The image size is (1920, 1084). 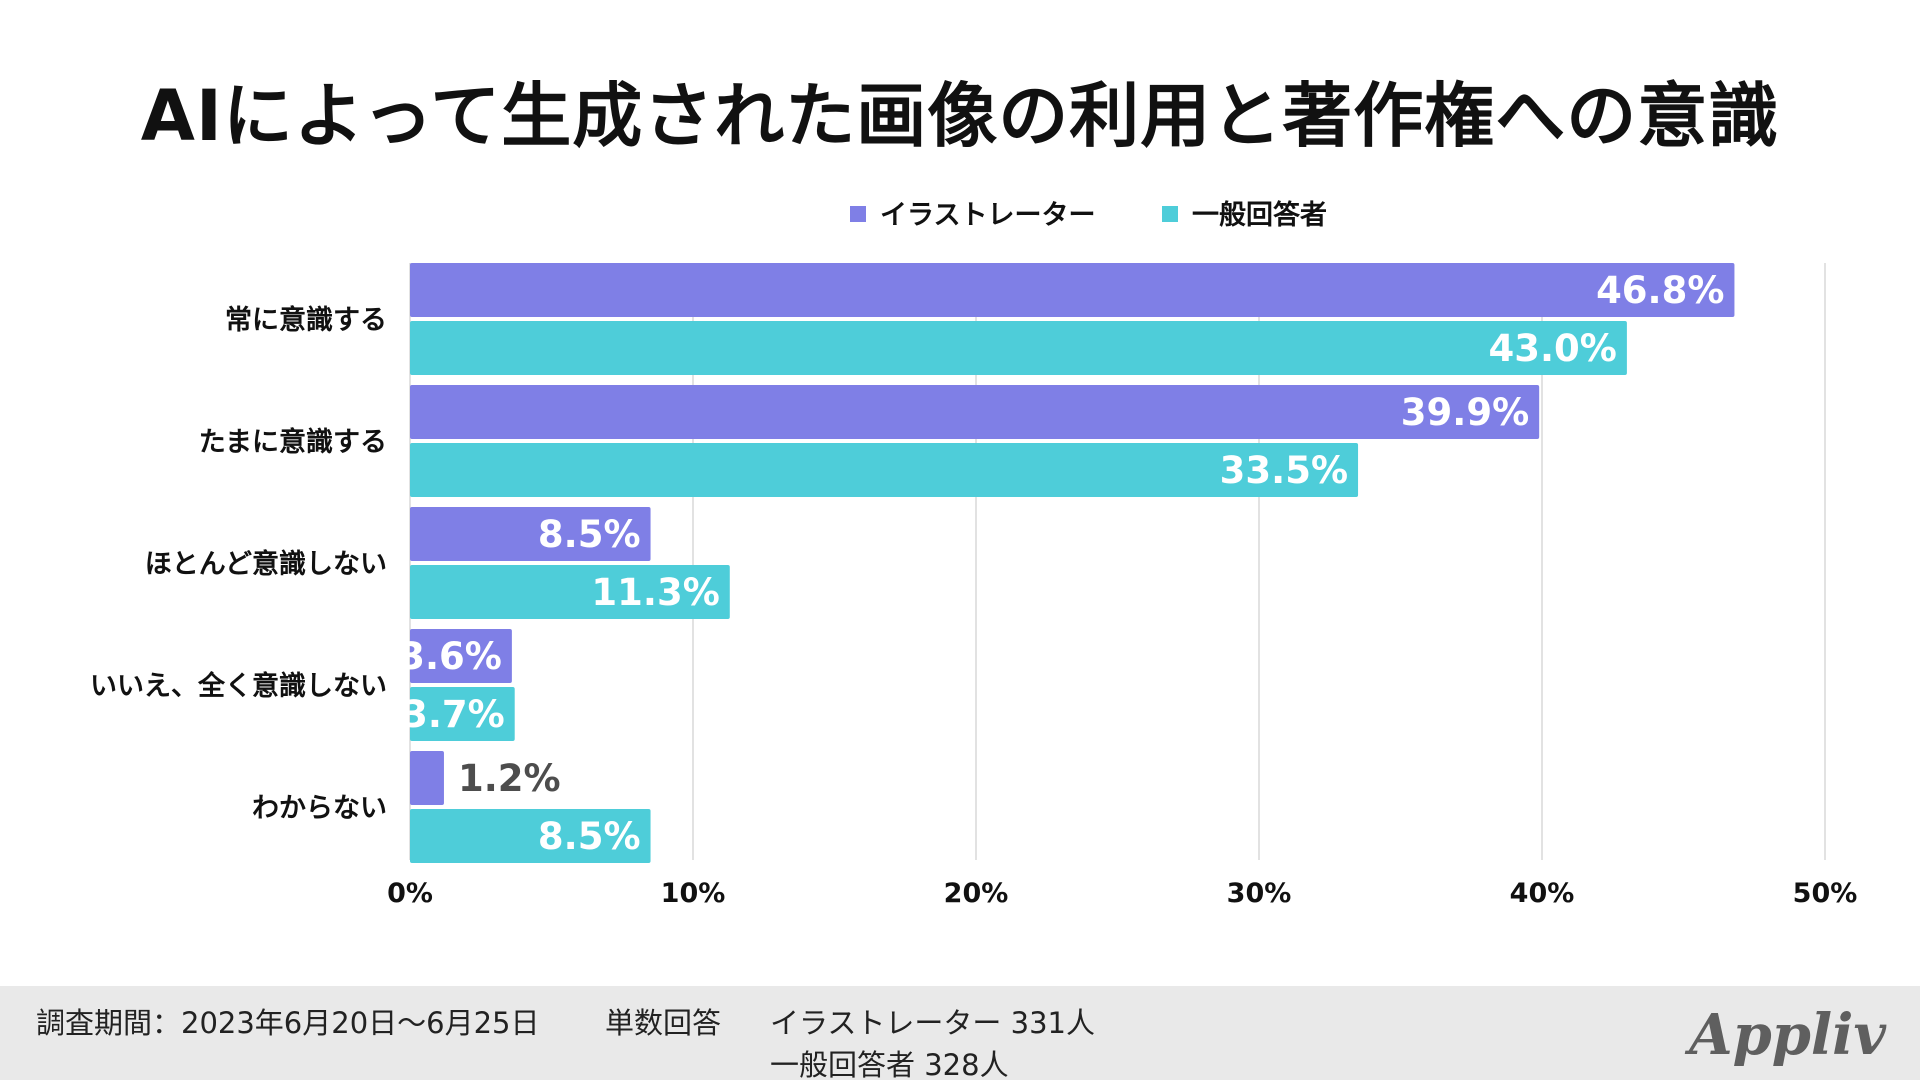 What do you see at coordinates (238, 686) in the screenshot?
I see `category-label: いいえ、全く意識しない` at bounding box center [238, 686].